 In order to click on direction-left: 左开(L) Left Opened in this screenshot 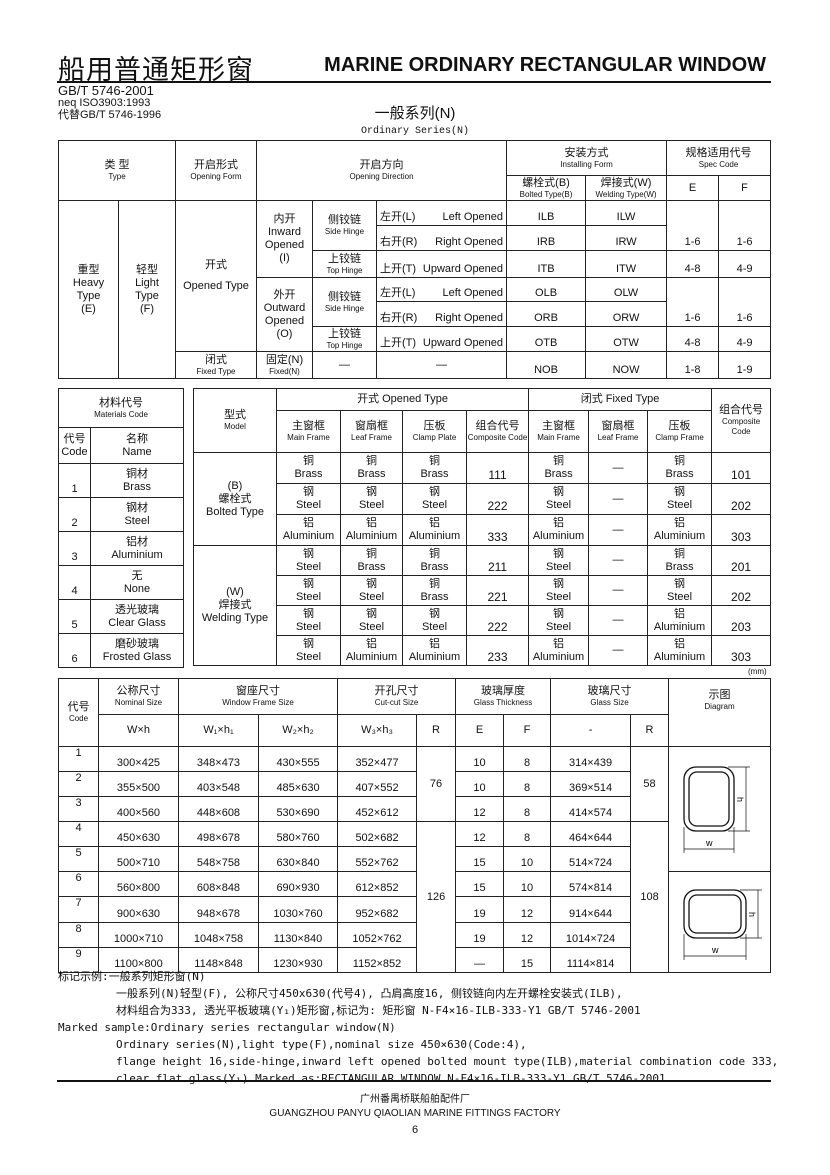, I will do `click(441, 289)`.